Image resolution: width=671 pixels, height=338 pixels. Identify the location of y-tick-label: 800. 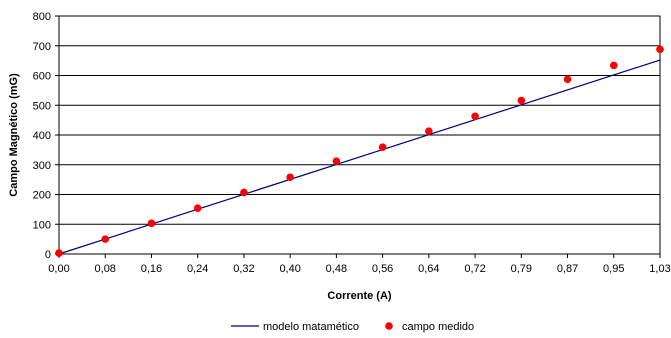
(42, 17).